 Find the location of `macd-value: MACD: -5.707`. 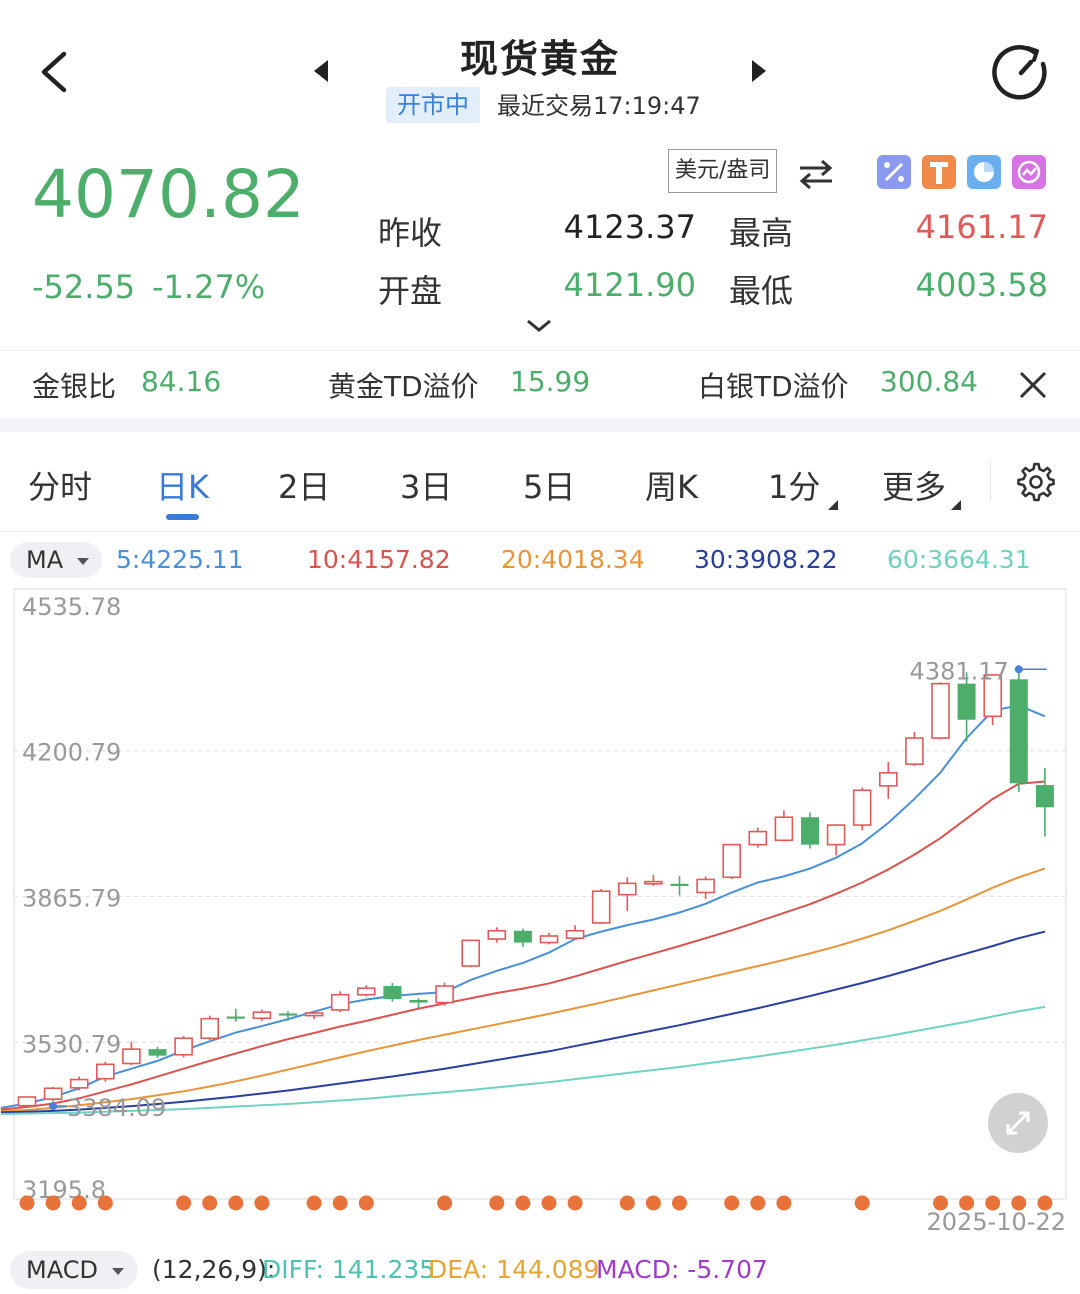

macd-value: MACD: -5.707 is located at coordinates (682, 1269).